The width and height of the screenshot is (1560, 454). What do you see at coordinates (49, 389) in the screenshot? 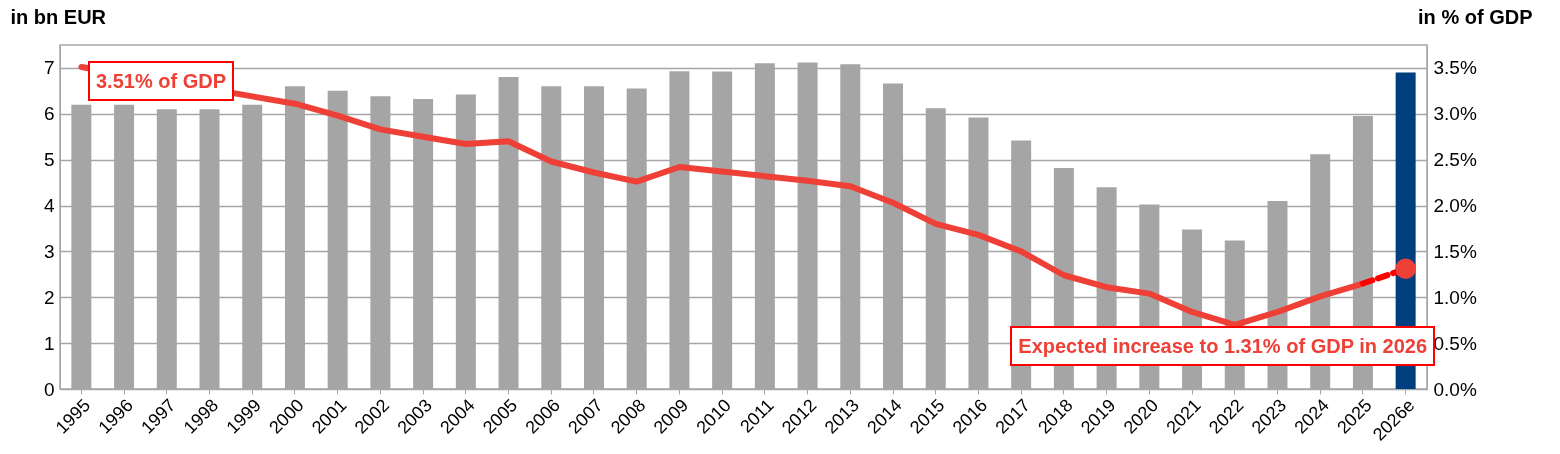
I see `y-tick-label: 0` at bounding box center [49, 389].